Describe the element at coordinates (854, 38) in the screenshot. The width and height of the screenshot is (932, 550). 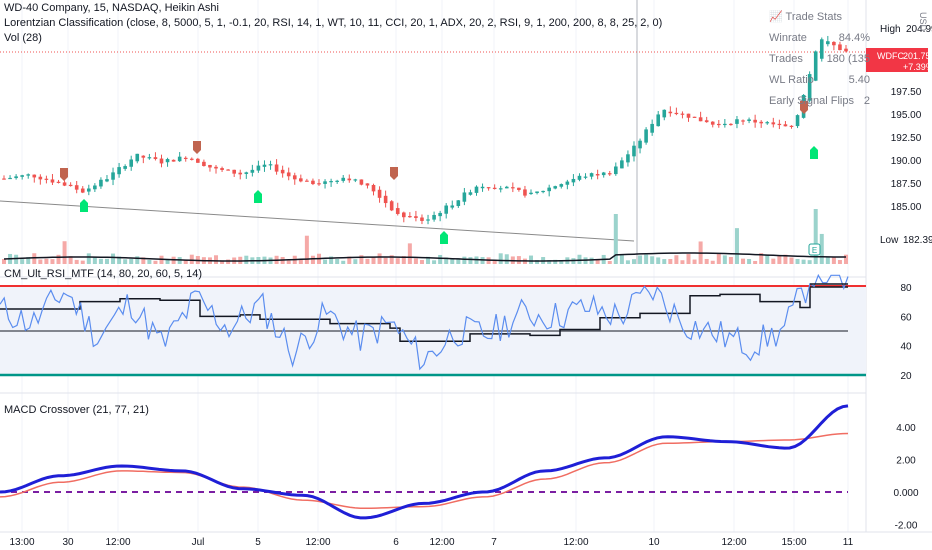
I see `stat-value: 84.4%` at that location.